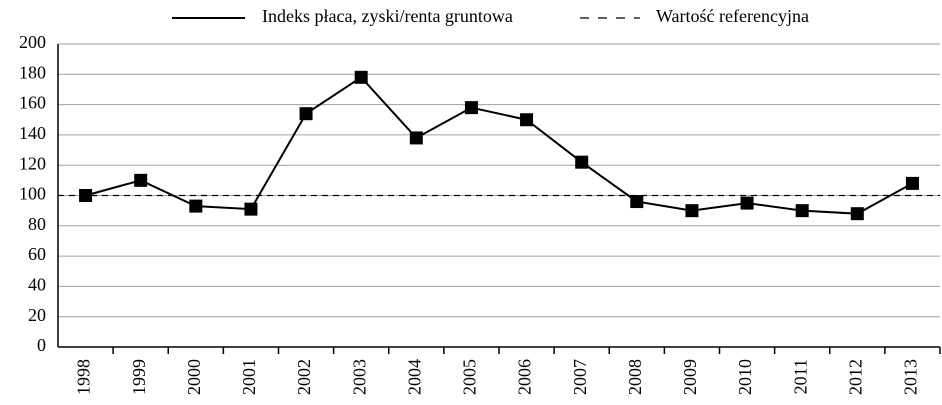 The width and height of the screenshot is (942, 405). I want to click on y-tick-label: 60, so click(37, 254).